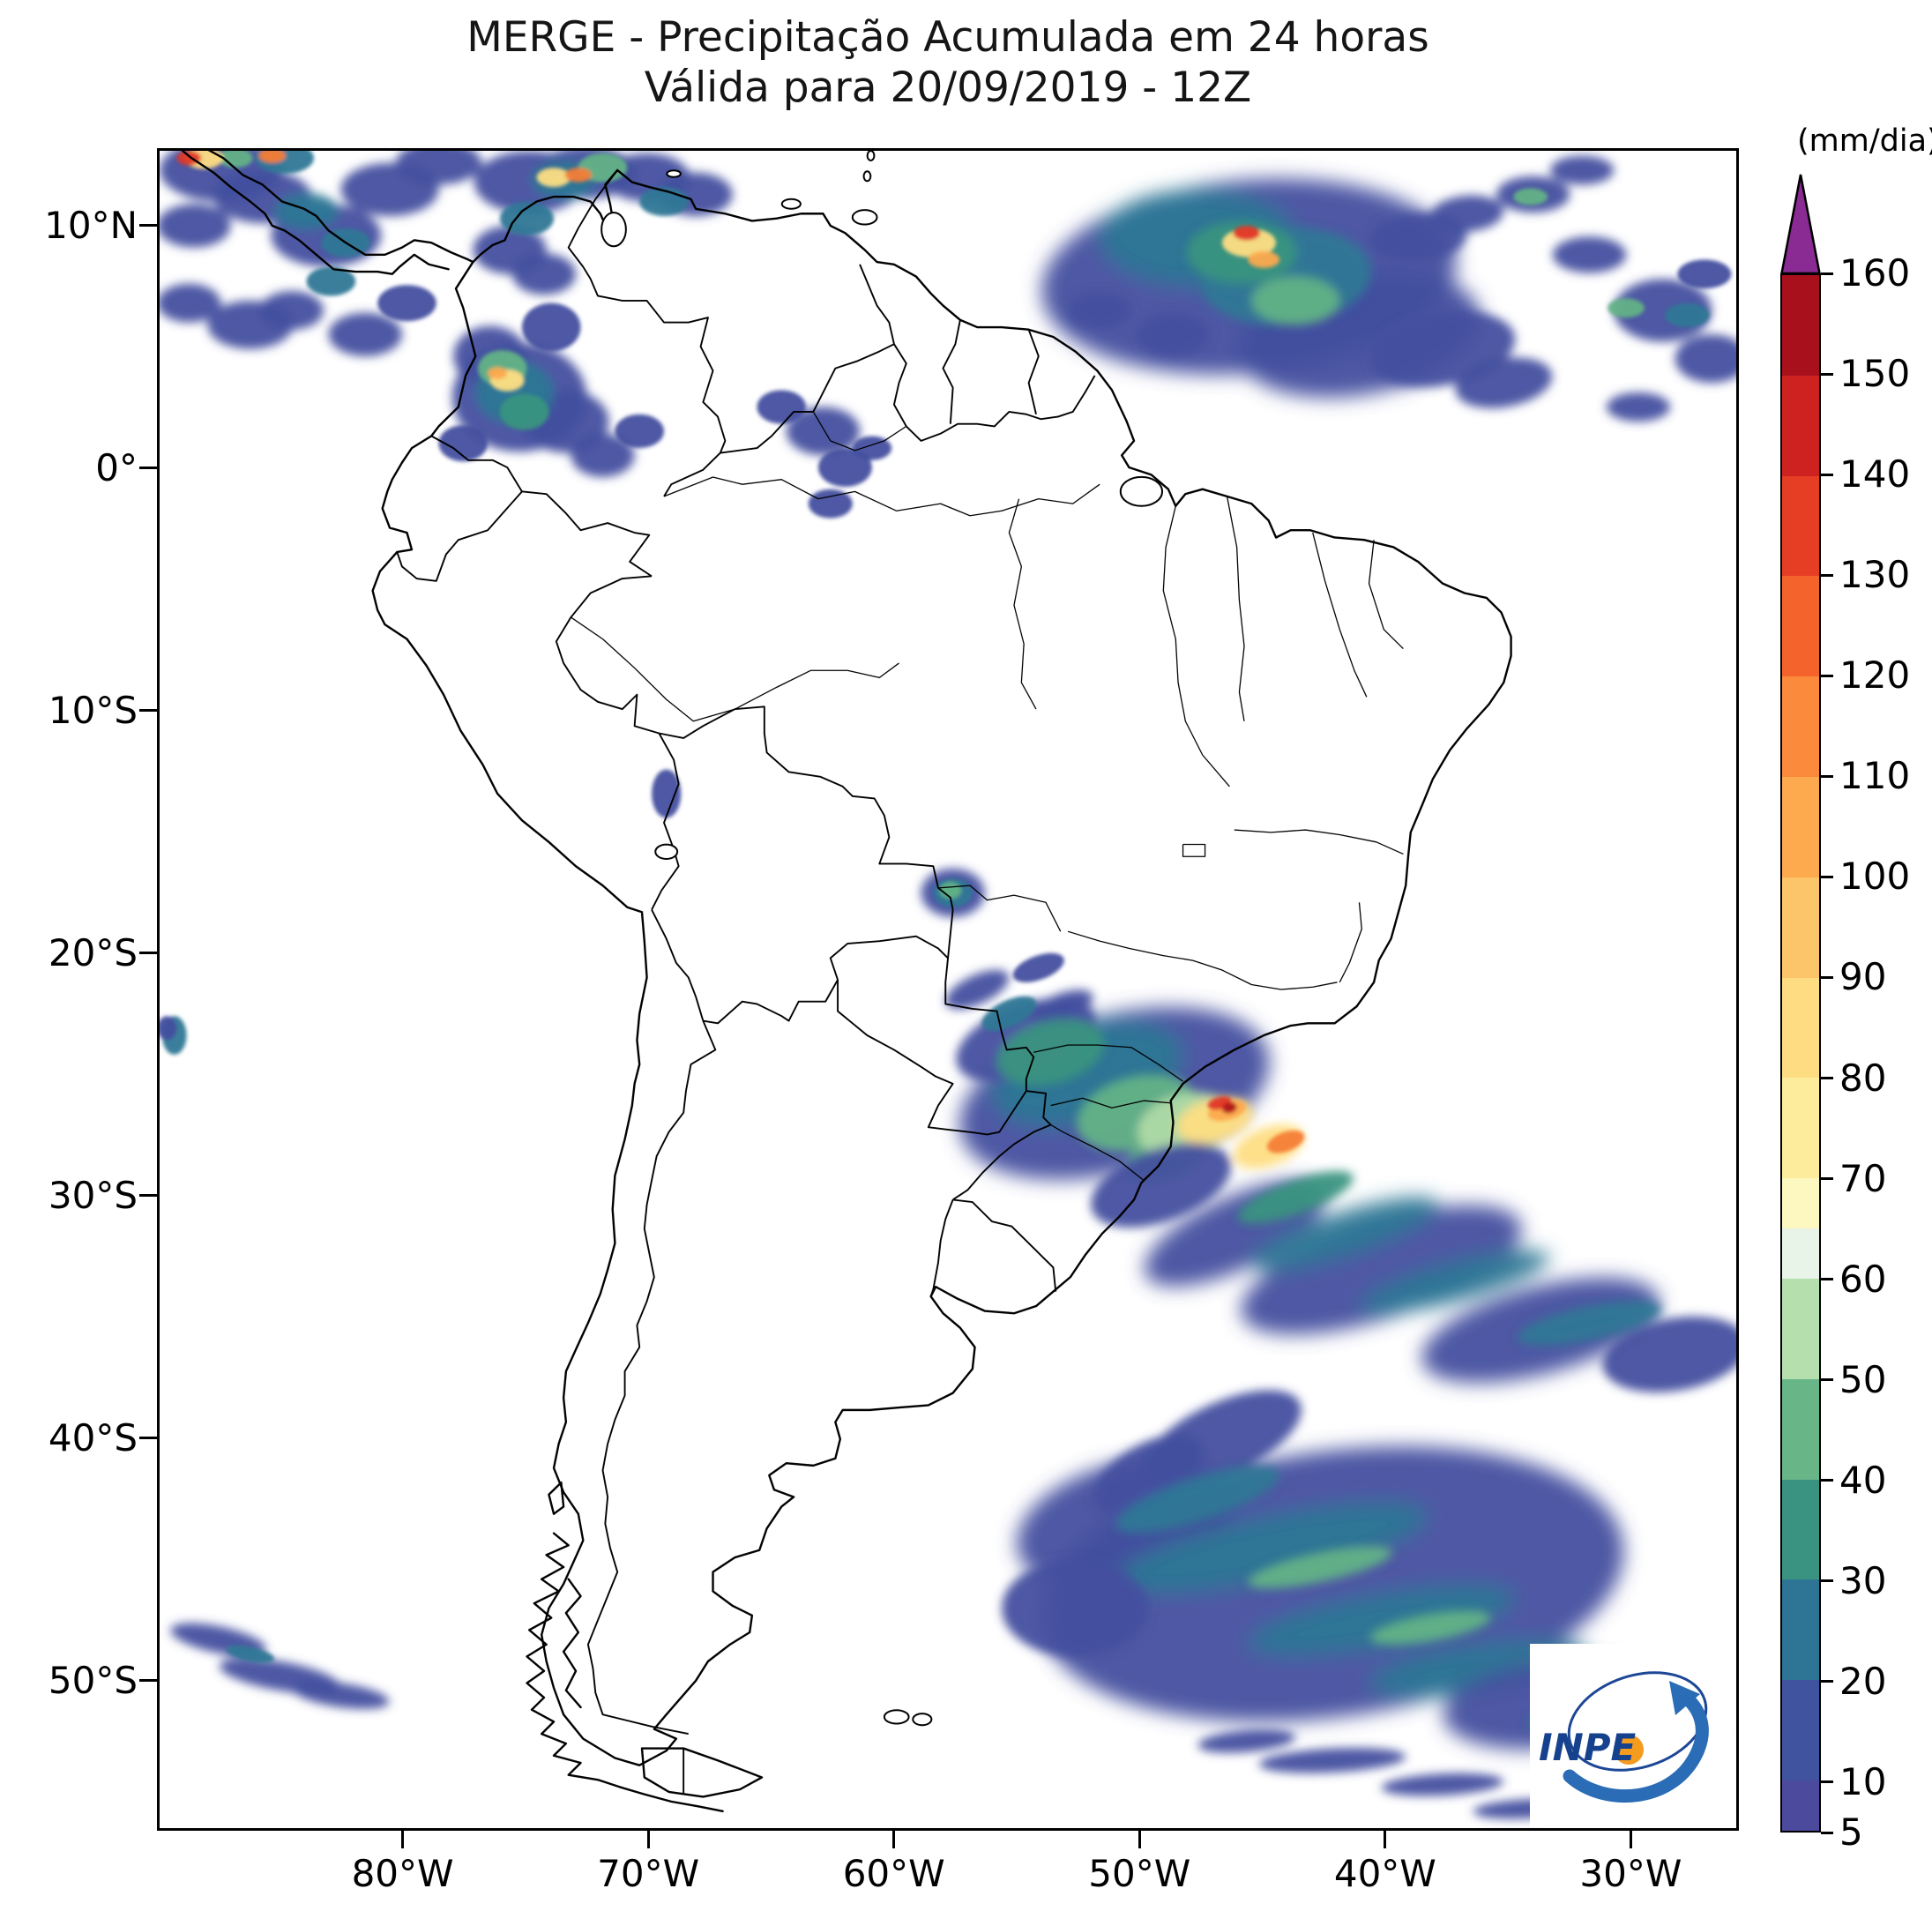  Describe the element at coordinates (1684, 1698) in the screenshot. I see `inpe-arrowhead` at that location.